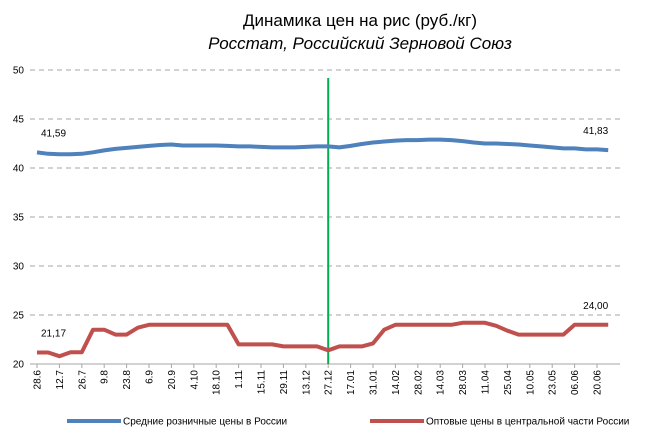 Image resolution: width=648 pixels, height=433 pixels. What do you see at coordinates (486, 382) in the screenshot?
I see `x-tick-label: 11.04` at bounding box center [486, 382].